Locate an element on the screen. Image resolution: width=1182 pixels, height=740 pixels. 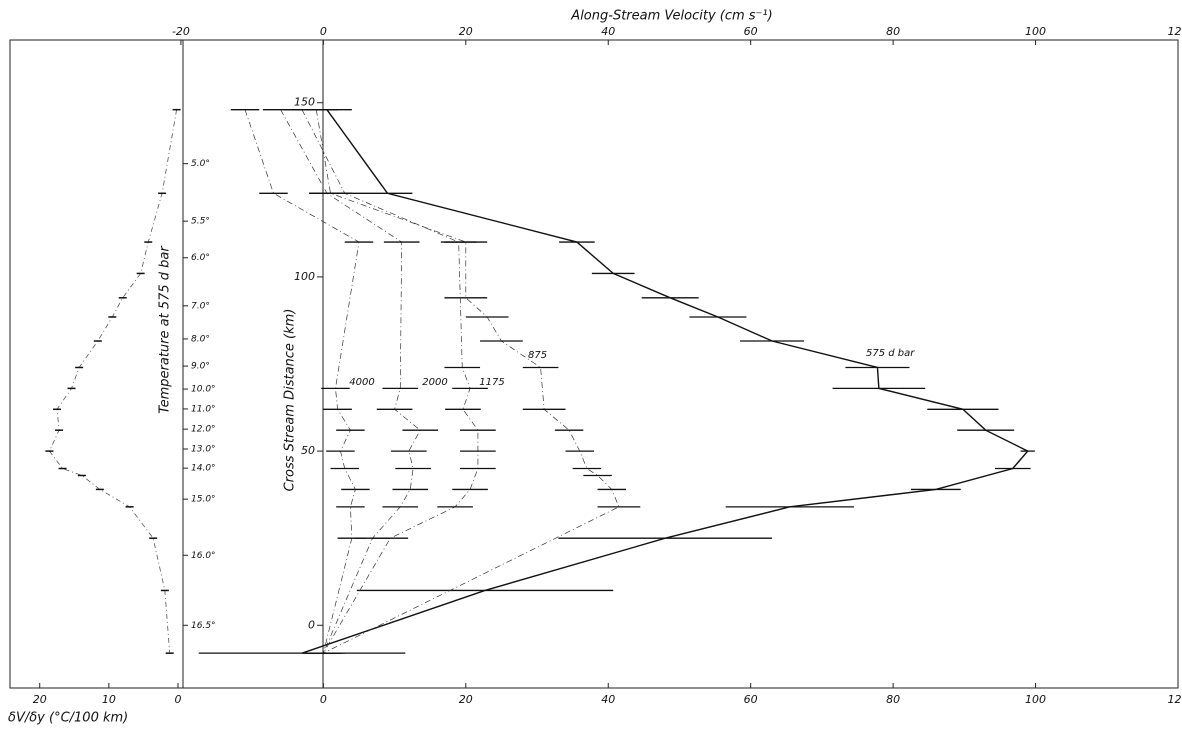
series-label: 4000 is located at coordinates (361, 382).